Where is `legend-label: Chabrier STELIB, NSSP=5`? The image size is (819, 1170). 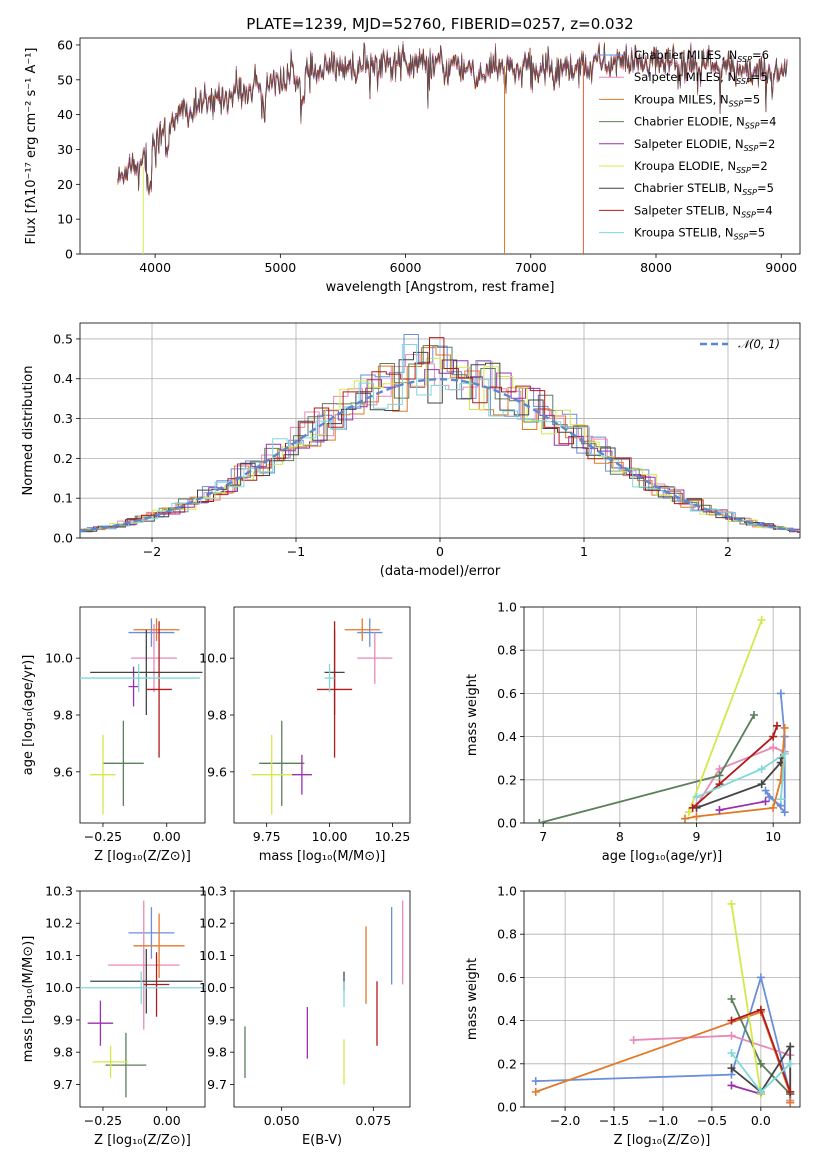
legend-label: Chabrier STELIB, NSSP=5 is located at coordinates (704, 189).